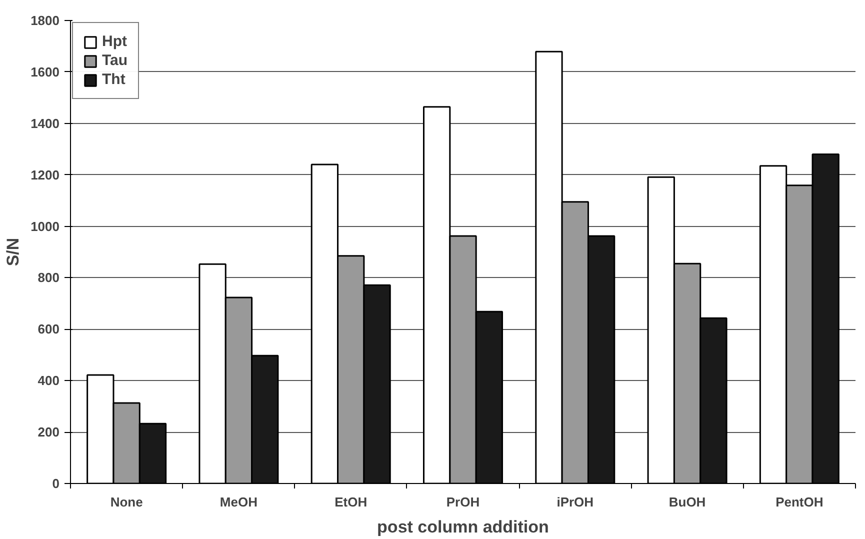 This screenshot has width=865, height=539. I want to click on y-tick-label: 1400, so click(45, 123).